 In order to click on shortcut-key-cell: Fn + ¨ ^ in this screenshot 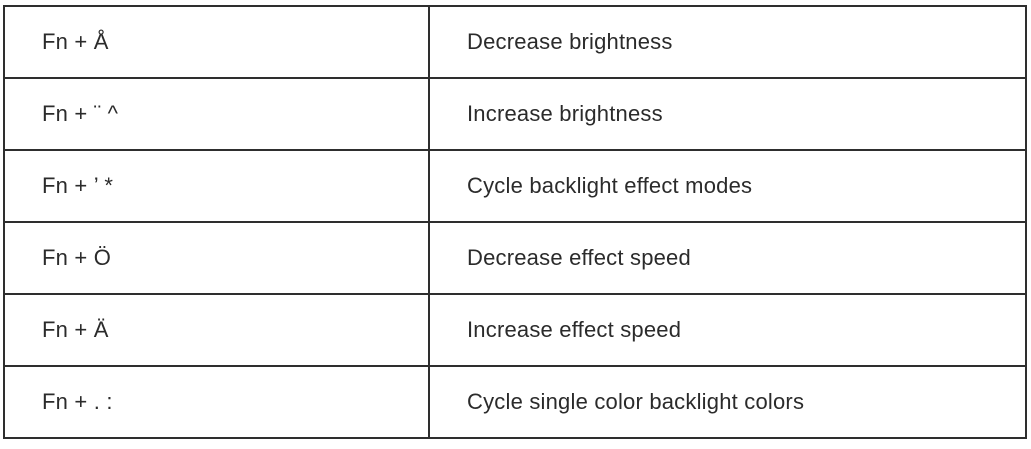, I will do `click(216, 114)`.